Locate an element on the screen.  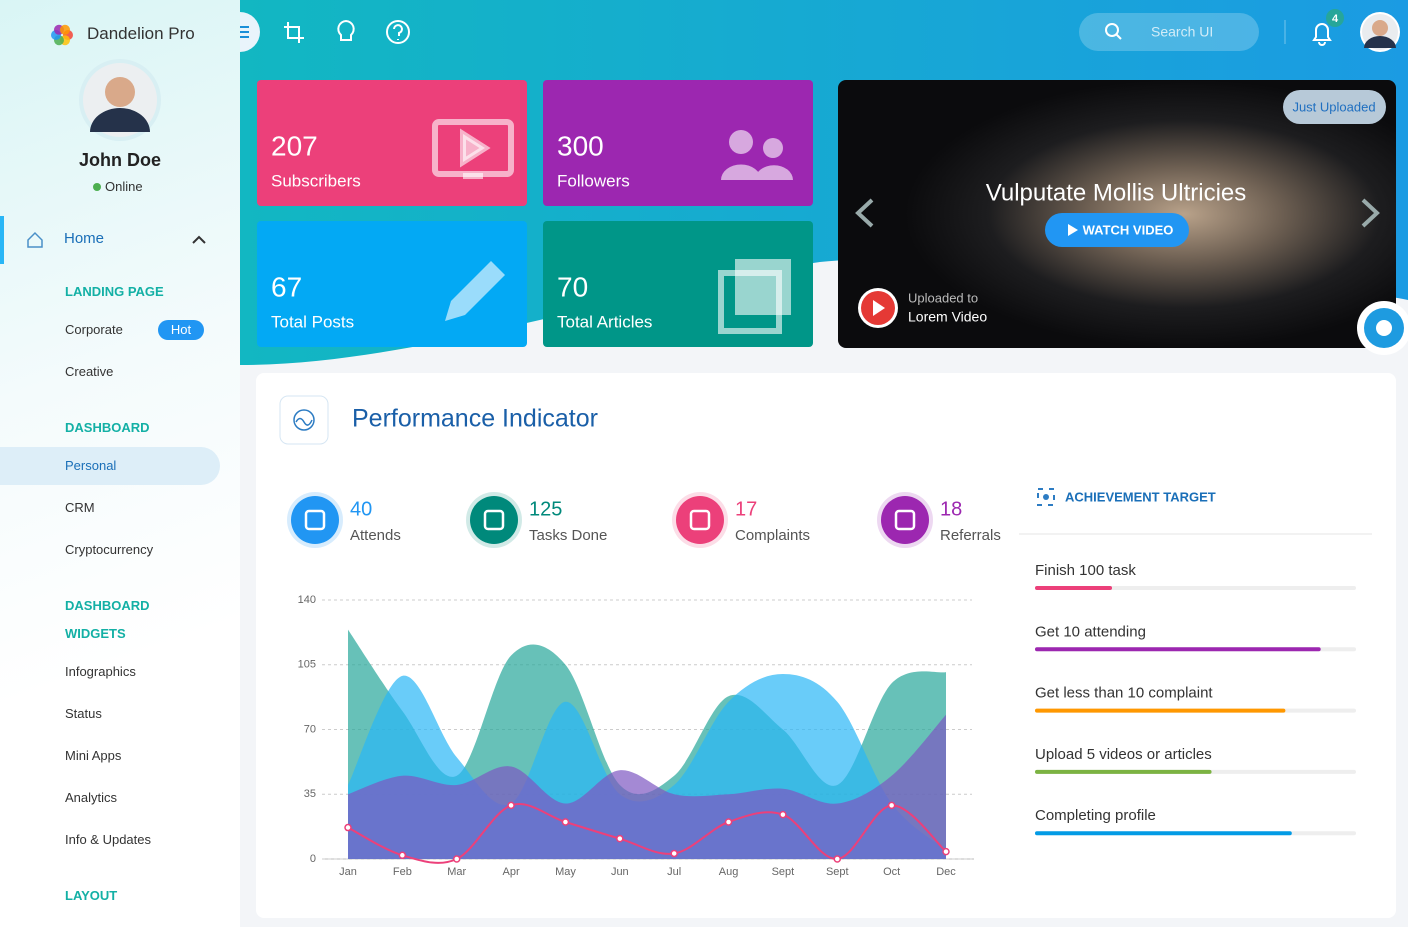
menu-heading: LANDING PAGE is located at coordinates (114, 291).